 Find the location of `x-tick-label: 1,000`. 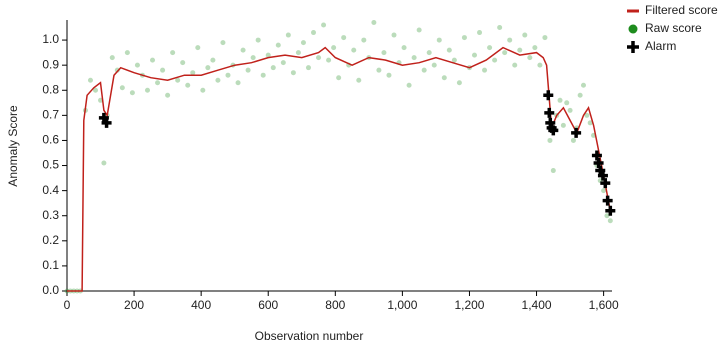

x-tick-label: 1,000 is located at coordinates (402, 305).